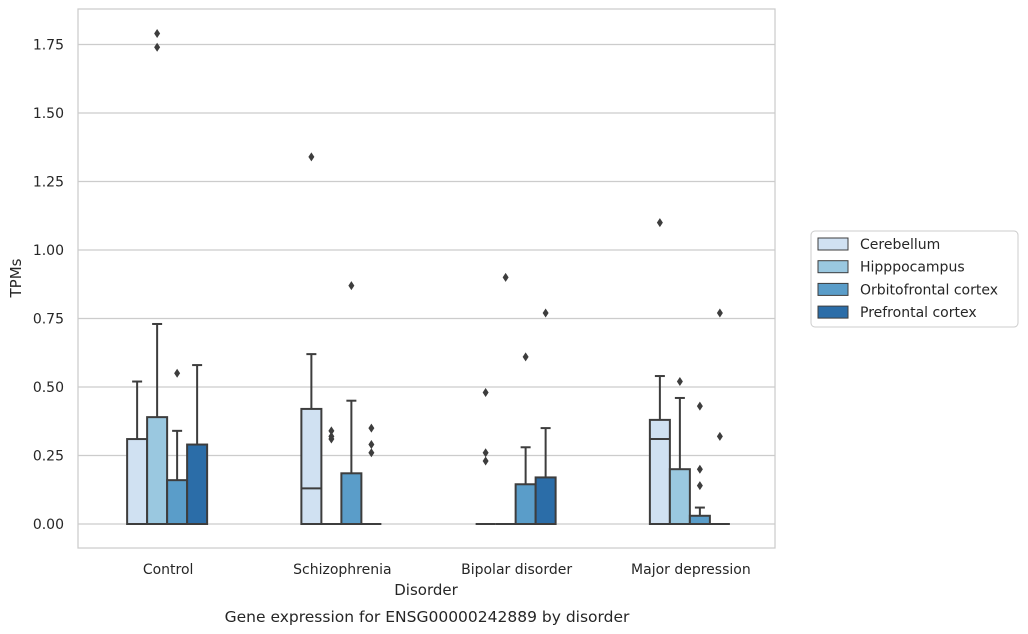  What do you see at coordinates (48, 388) in the screenshot?
I see `y-tick-label: 0.50` at bounding box center [48, 388].